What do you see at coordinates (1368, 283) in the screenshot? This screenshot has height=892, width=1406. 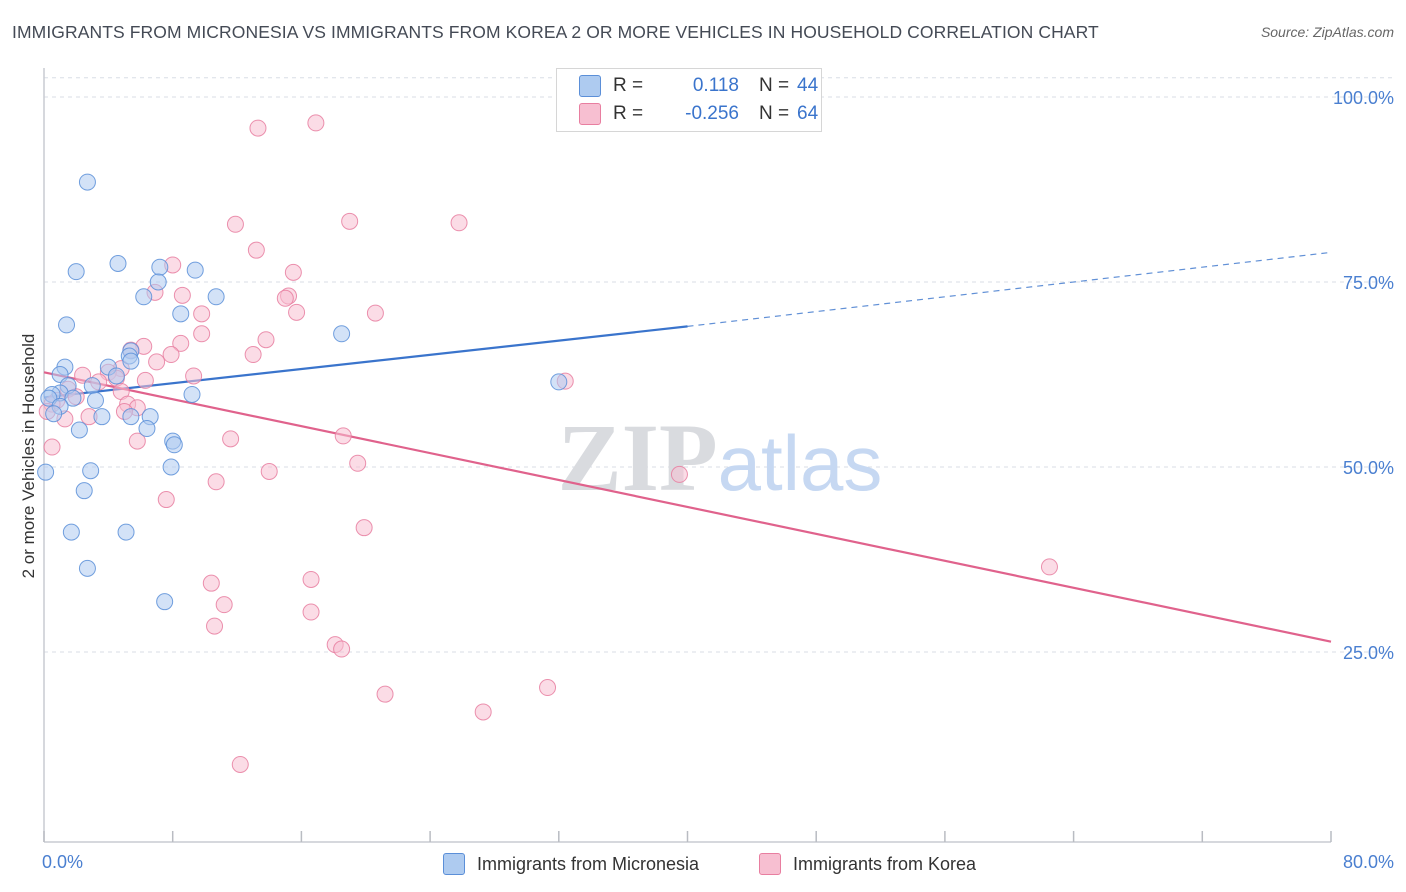 I see `y-tick-label: 75.0%` at bounding box center [1368, 283].